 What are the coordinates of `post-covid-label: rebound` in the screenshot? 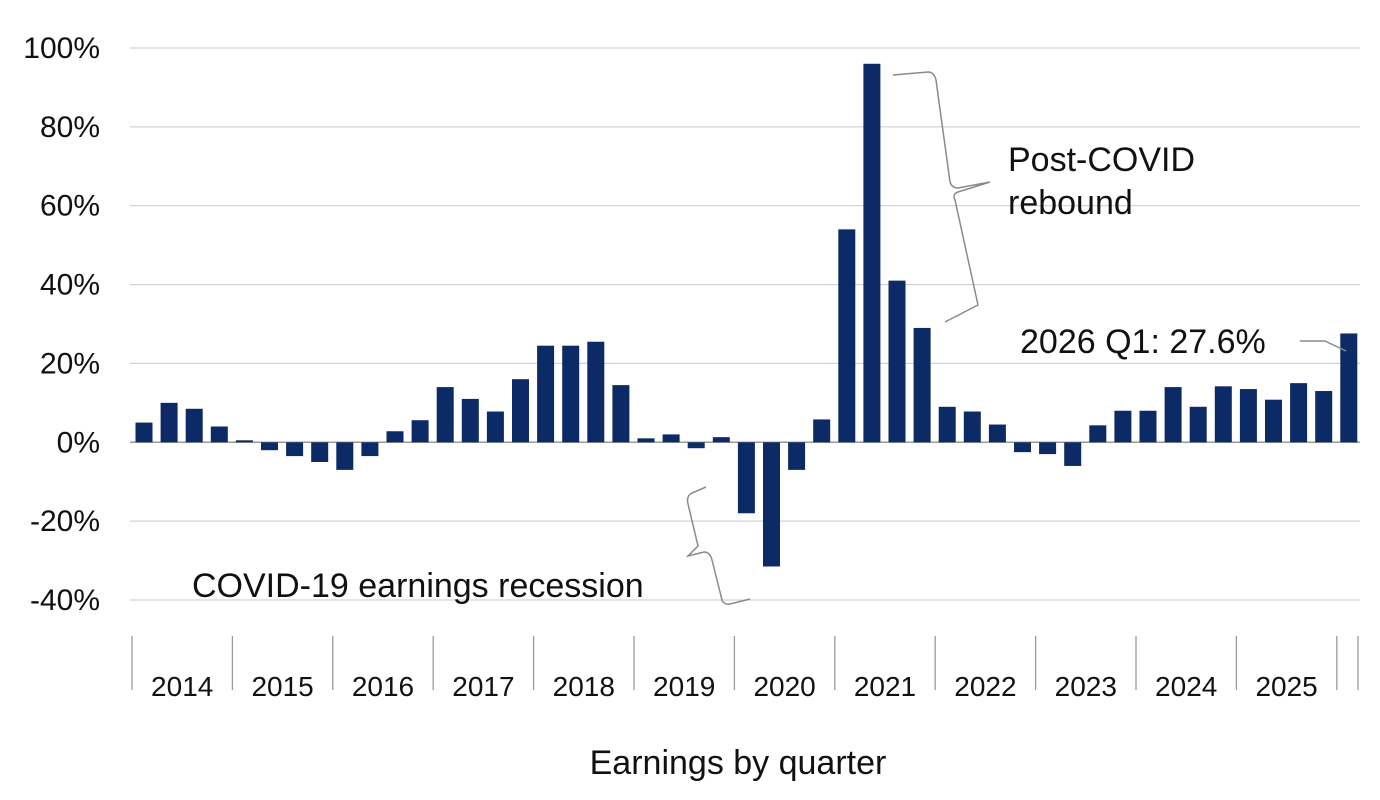 It's located at (1070, 203).